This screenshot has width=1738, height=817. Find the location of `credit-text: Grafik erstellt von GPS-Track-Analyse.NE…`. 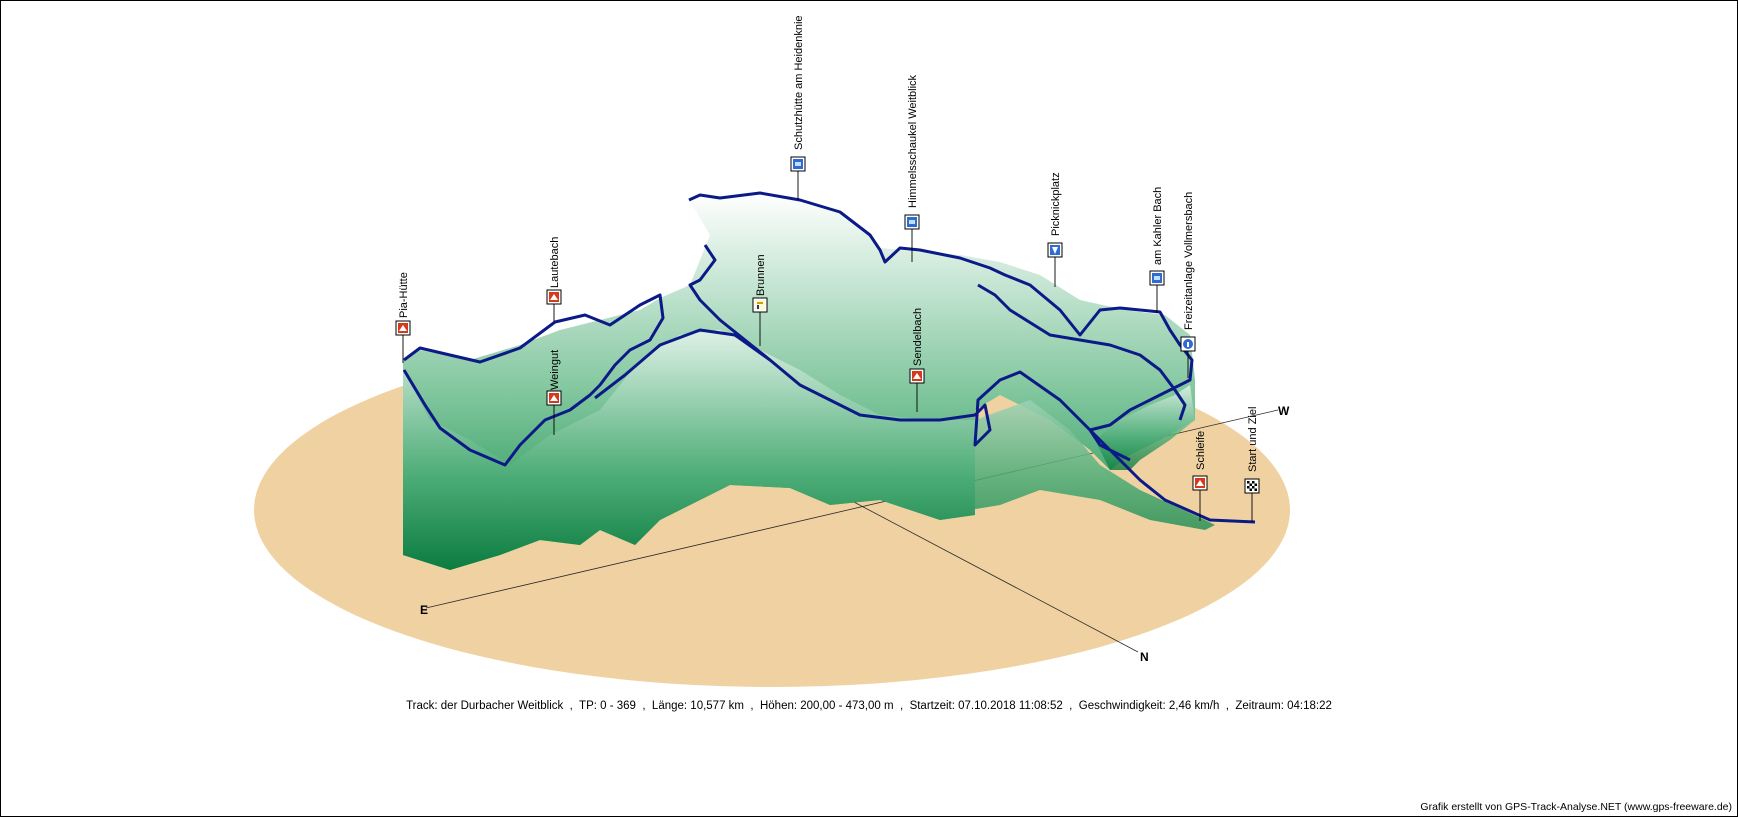

credit-text: Grafik erstellt von GPS-Track-Analyse.NE… is located at coordinates (1576, 807).